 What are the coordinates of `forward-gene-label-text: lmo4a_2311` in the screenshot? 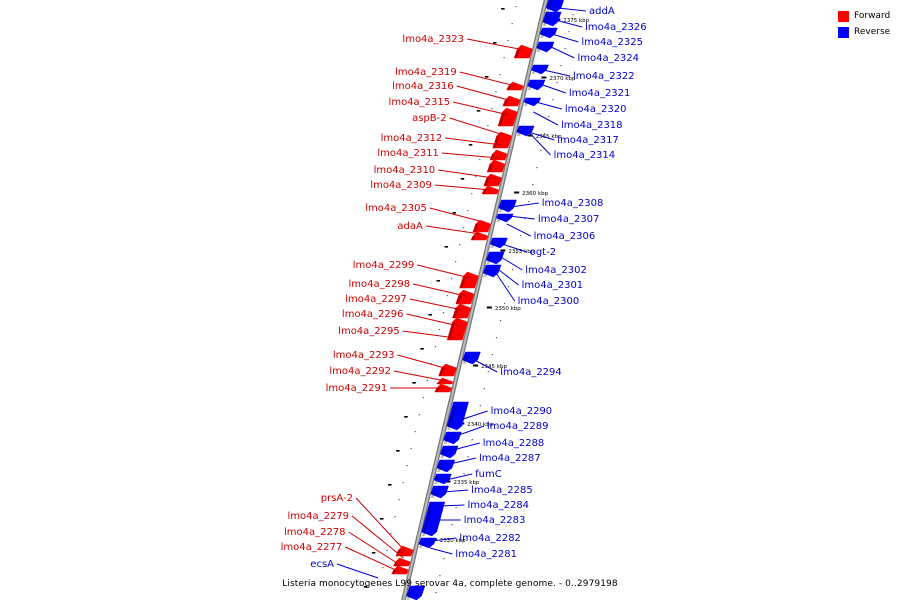 It's located at (408, 153).